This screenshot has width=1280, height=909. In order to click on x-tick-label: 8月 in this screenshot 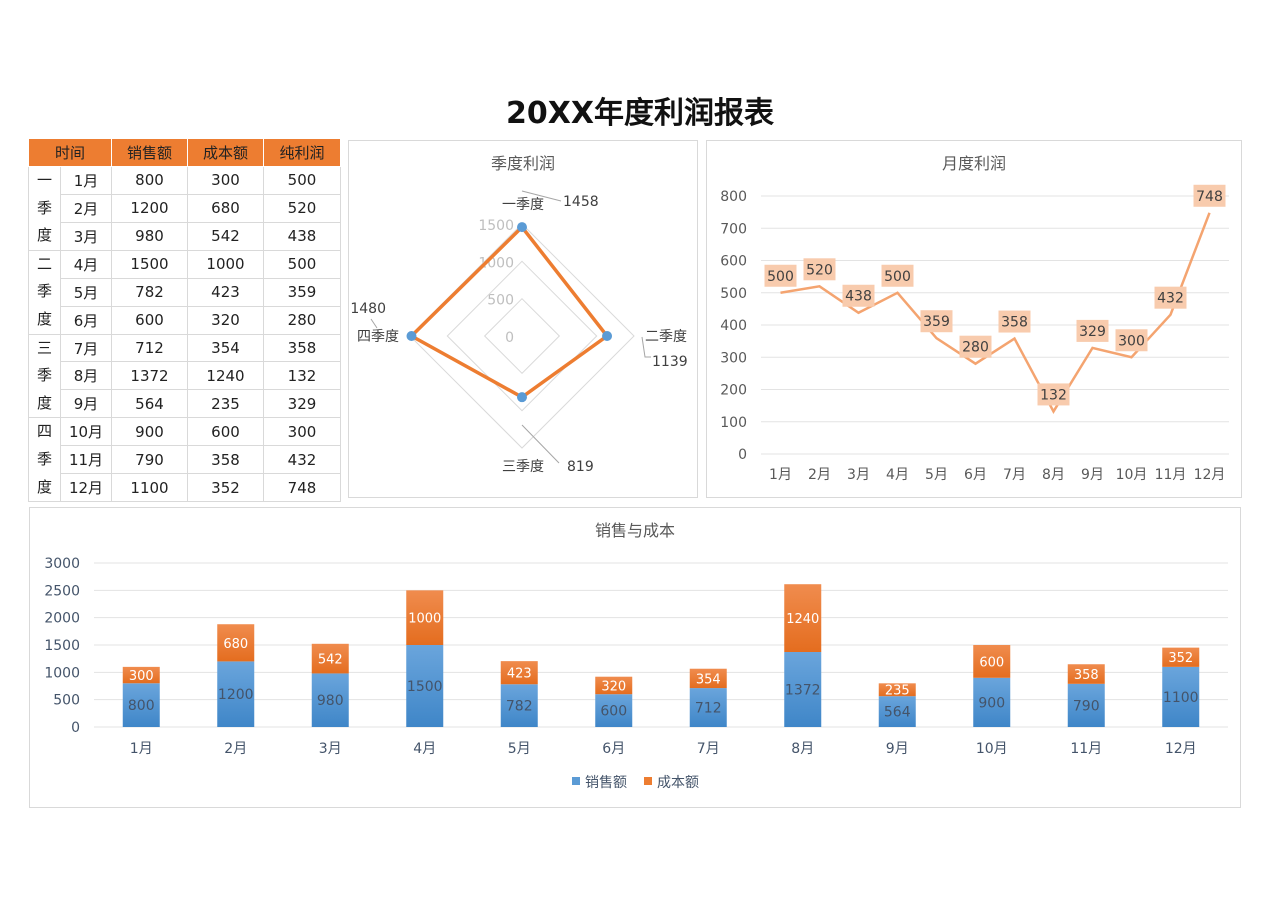, I will do `click(802, 749)`.